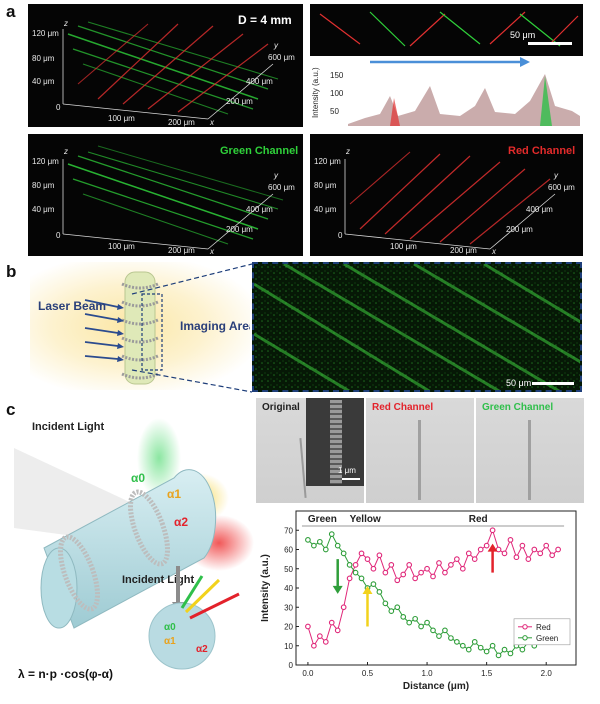 Image resolution: width=600 pixels, height=704 pixels. What do you see at coordinates (152, 332) in the screenshot?
I see `imaging-area-box` at bounding box center [152, 332].